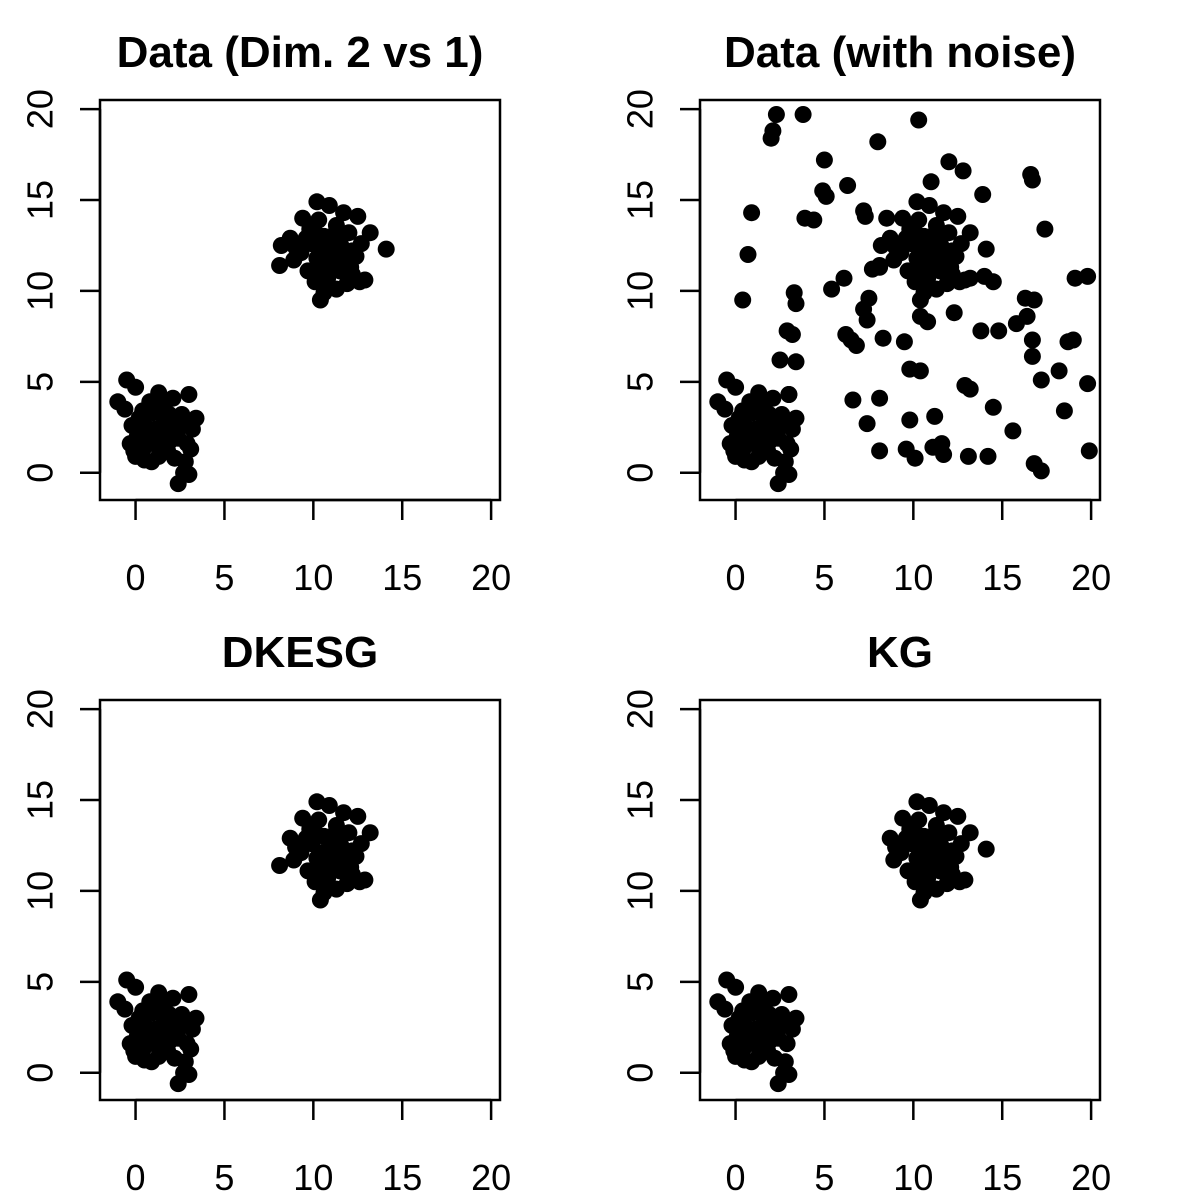 This screenshot has width=1200, height=1200. What do you see at coordinates (40, 291) in the screenshot?
I see `y-tick-label: 10` at bounding box center [40, 291].